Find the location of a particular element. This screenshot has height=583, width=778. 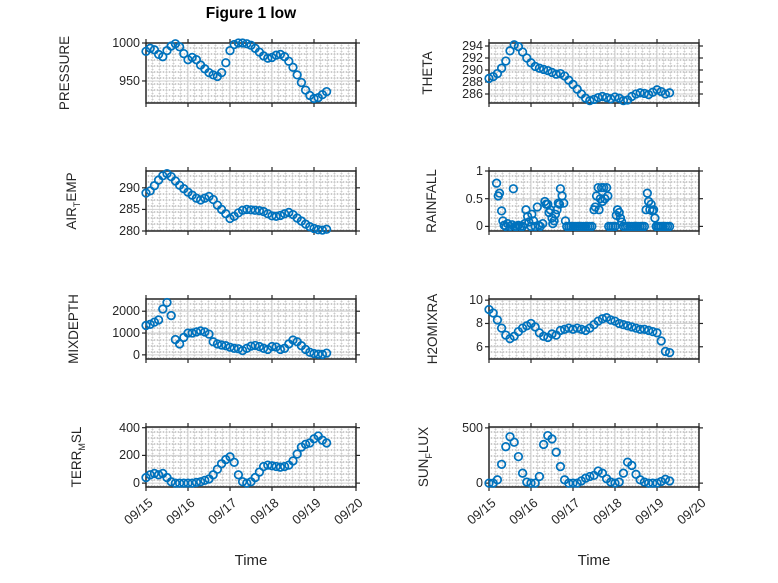

subplot-h2omixra: H2OMIXRA 6 8 10 is located at coordinates (564, 328).